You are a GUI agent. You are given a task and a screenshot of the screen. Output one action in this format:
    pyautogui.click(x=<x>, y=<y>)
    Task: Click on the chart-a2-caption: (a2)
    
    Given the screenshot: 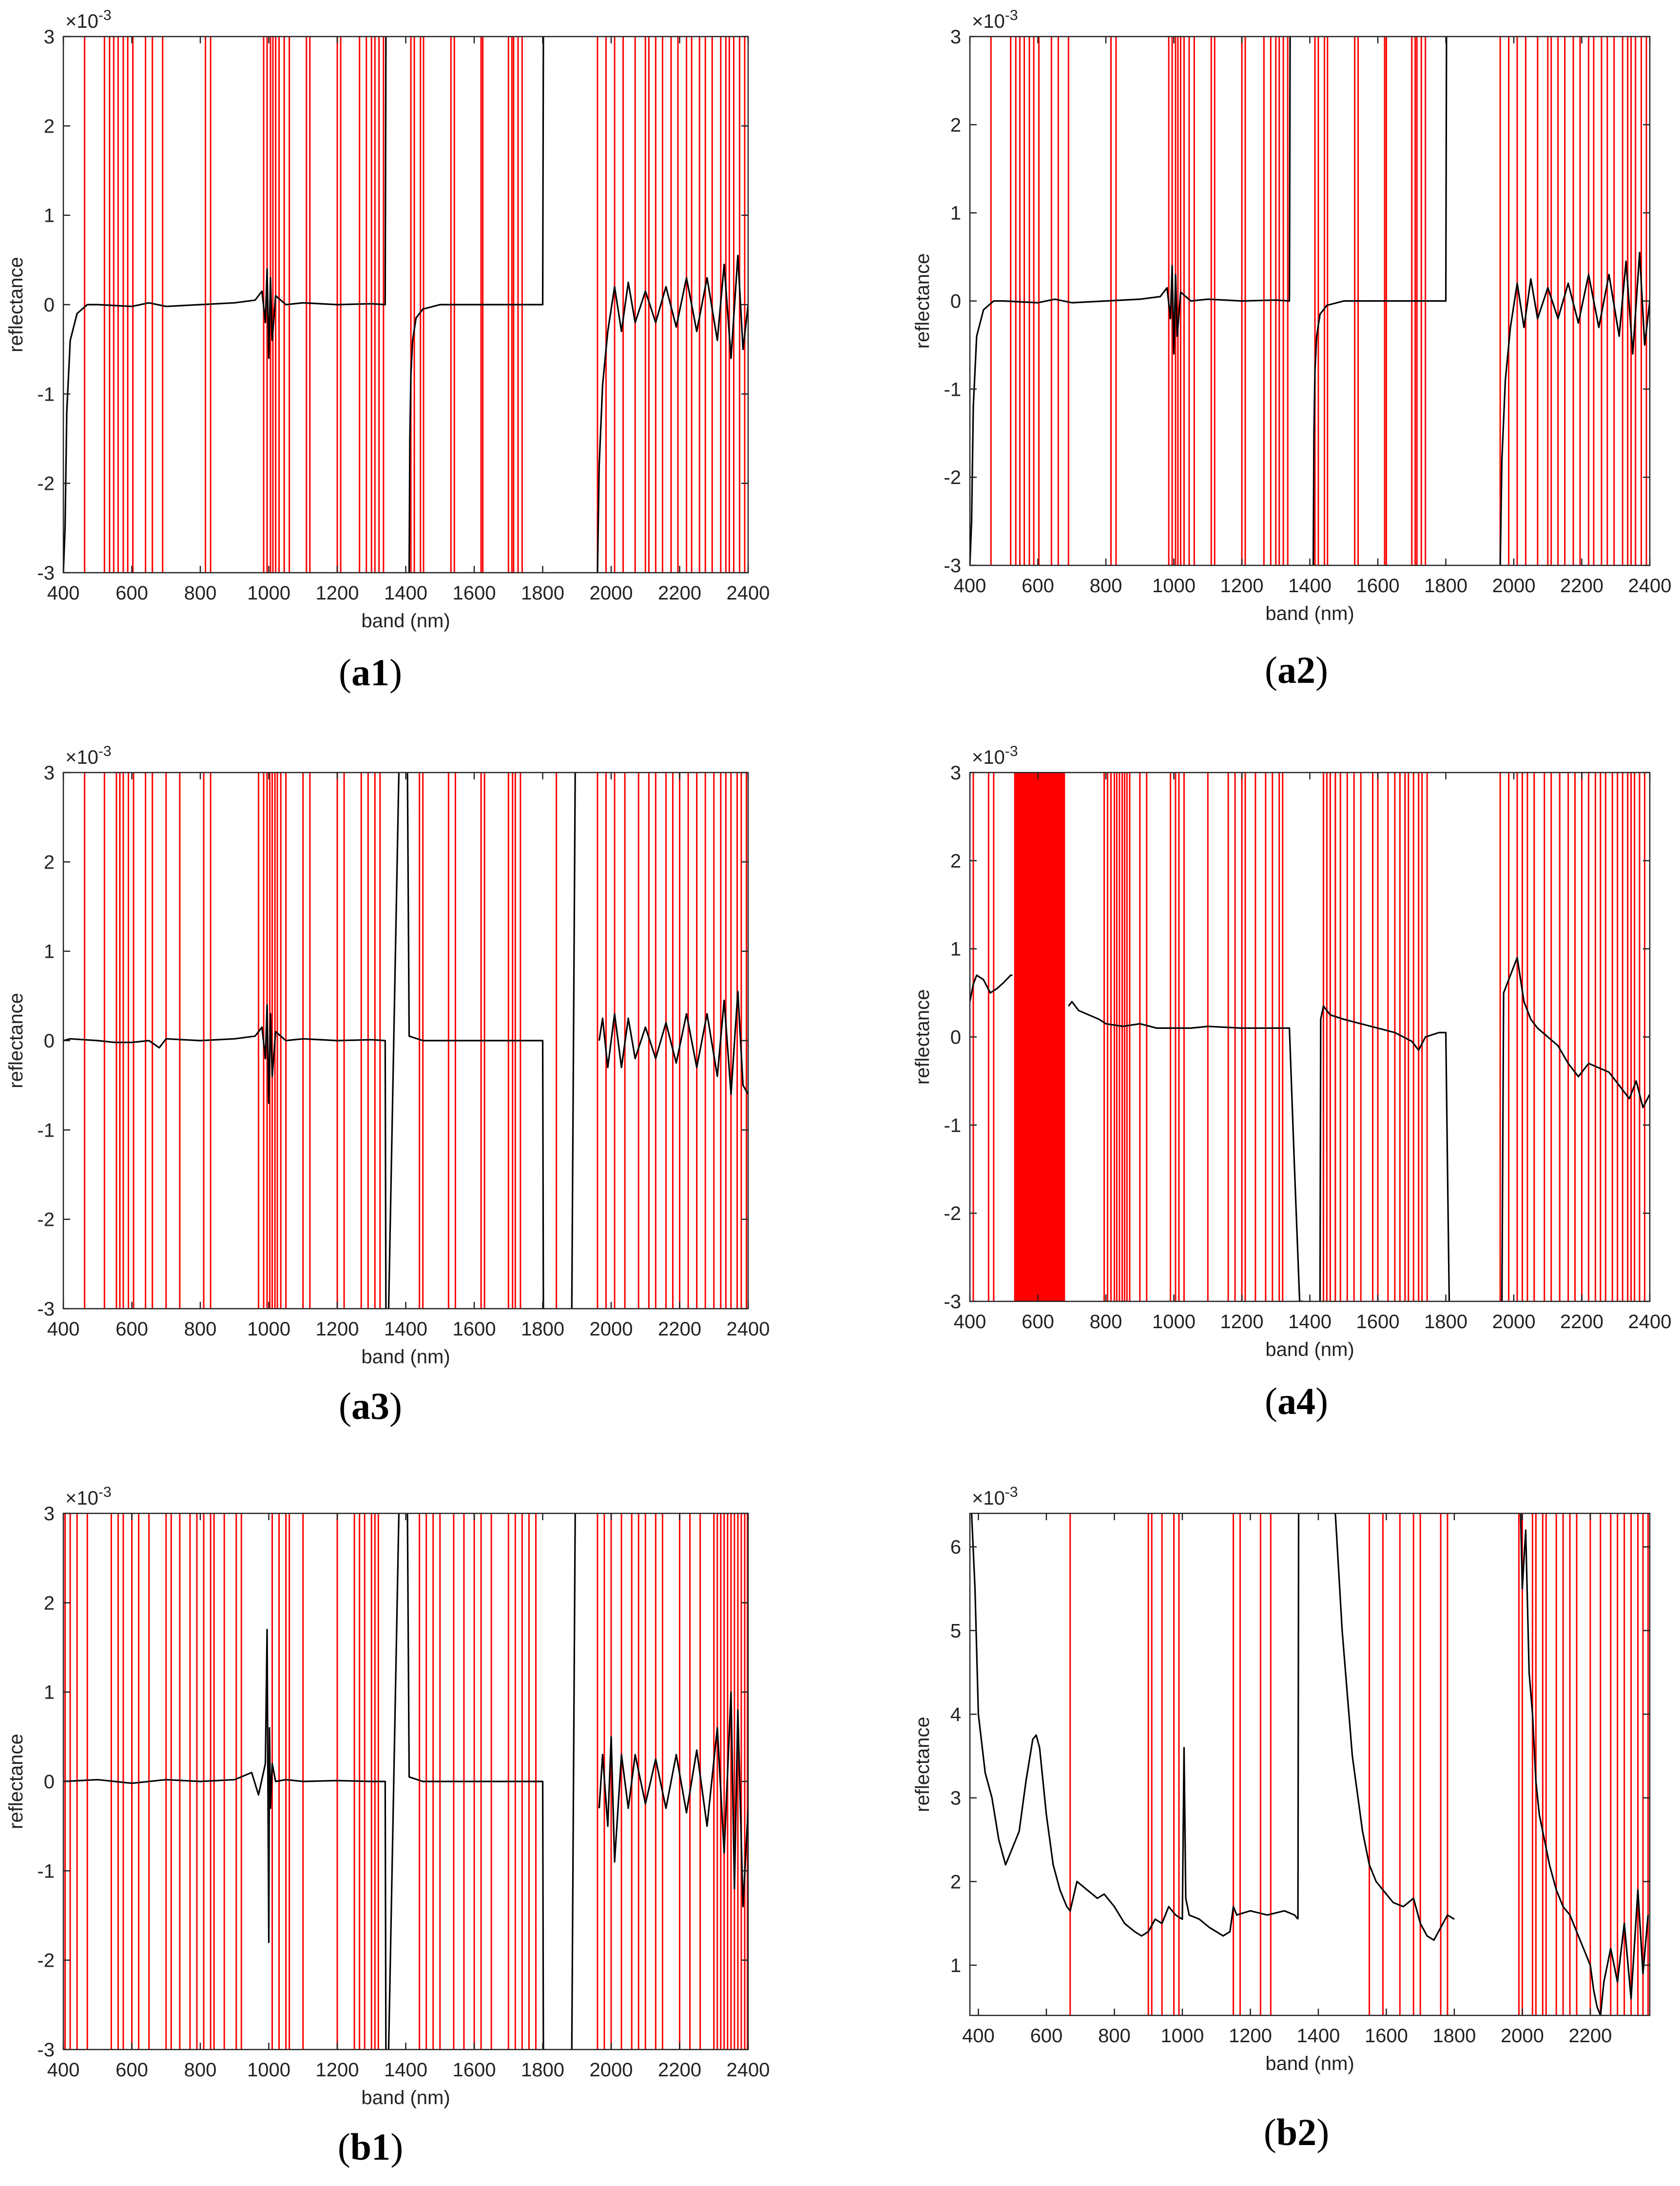 What is the action you would take?
    pyautogui.click(x=1296, y=670)
    